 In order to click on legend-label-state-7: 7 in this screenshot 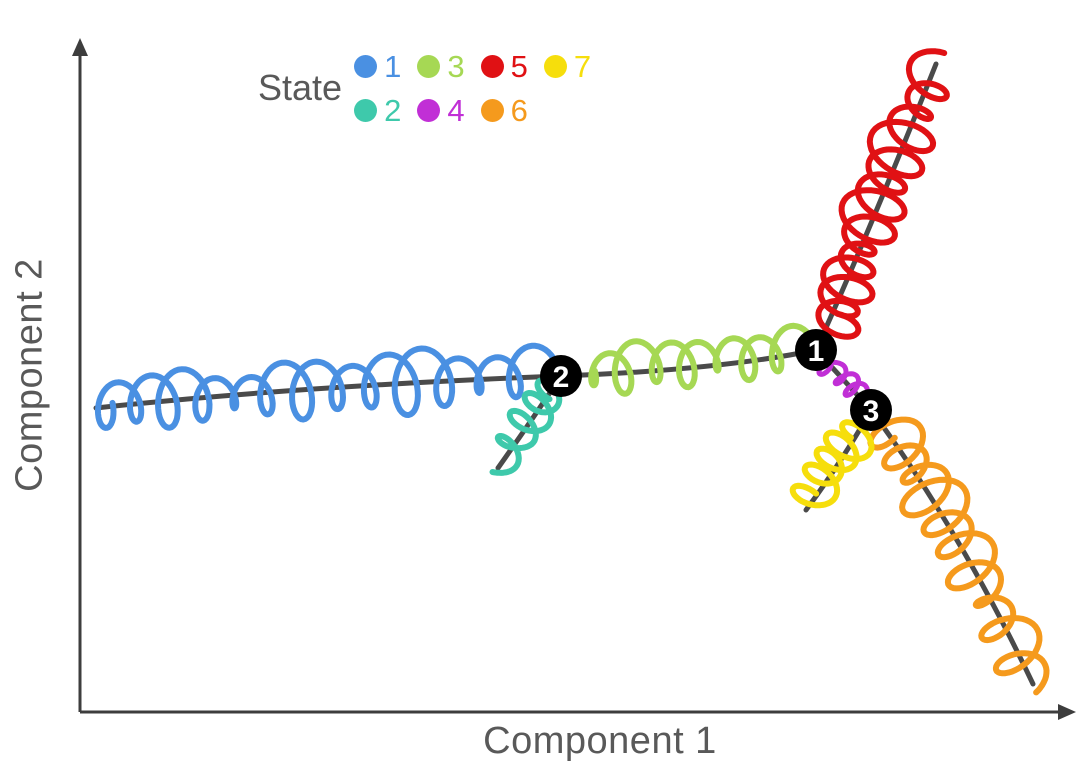, I will do `click(582, 66)`.